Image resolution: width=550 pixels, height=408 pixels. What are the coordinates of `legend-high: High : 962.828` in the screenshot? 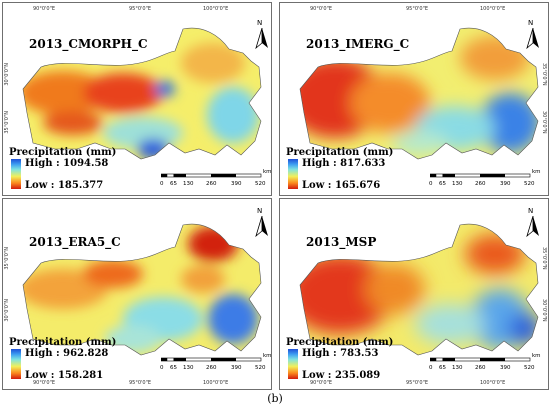 It's located at (67, 353).